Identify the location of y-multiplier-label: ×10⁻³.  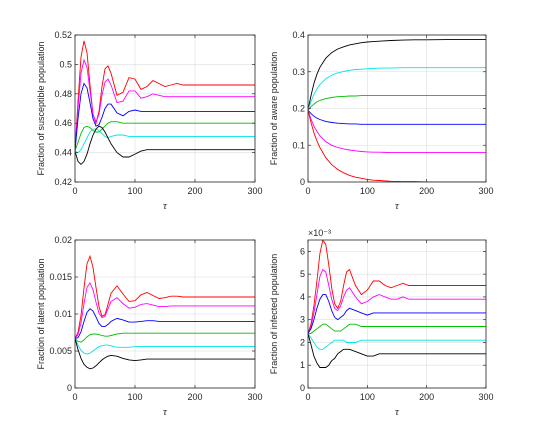
(319, 233).